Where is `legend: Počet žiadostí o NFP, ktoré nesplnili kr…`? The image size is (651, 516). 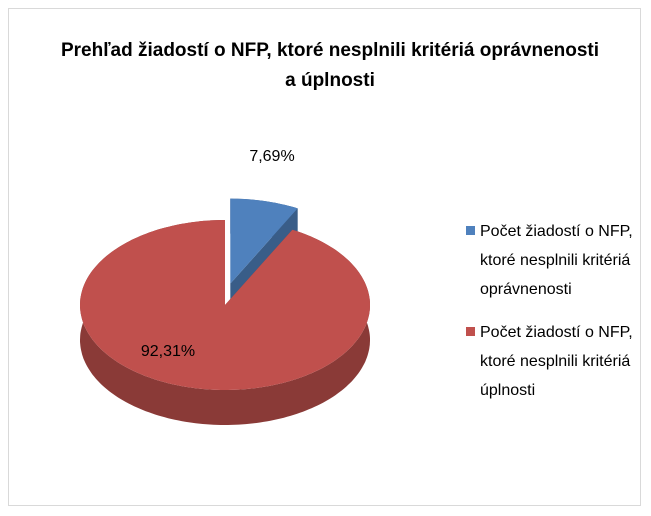 legend: Počet žiadostí o NFP, ktoré nesplnili kr… is located at coordinates (553, 318).